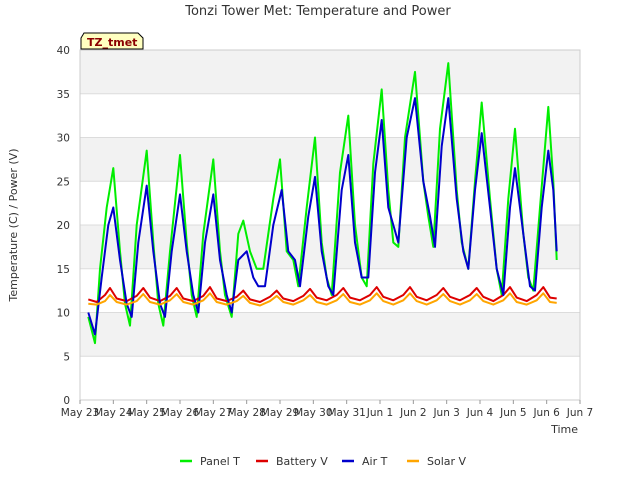 Image resolution: width=640 pixels, height=480 pixels. What do you see at coordinates (412, 413) in the screenshot?
I see `x-tick-label: Jun 2` at bounding box center [412, 413].